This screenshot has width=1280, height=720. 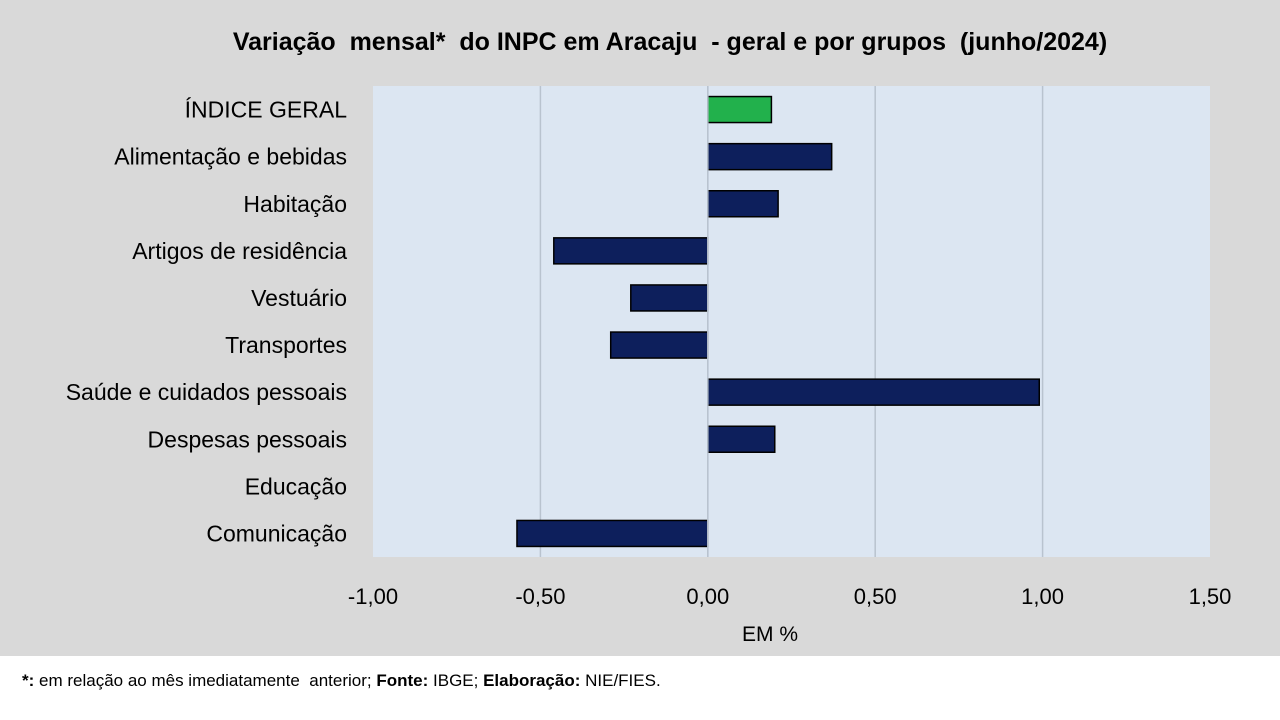 What do you see at coordinates (456, 680) in the screenshot?
I see `source-value: IBGE;` at bounding box center [456, 680].